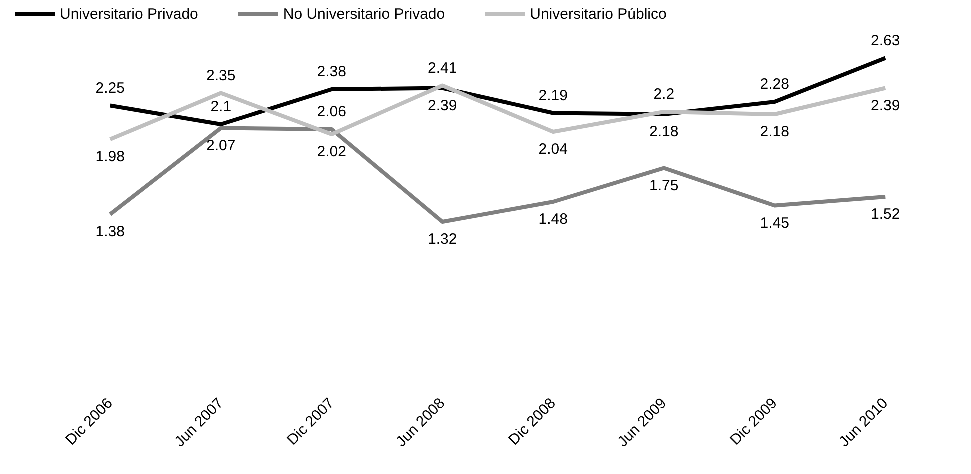  Describe the element at coordinates (129, 14) in the screenshot. I see `legend-label: Universitario Privado` at that location.